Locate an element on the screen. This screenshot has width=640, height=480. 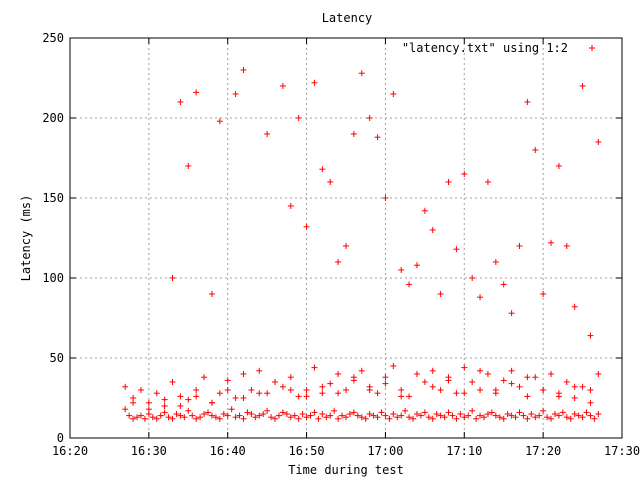
x-tick-label: 16:50 is located at coordinates (307, 451).